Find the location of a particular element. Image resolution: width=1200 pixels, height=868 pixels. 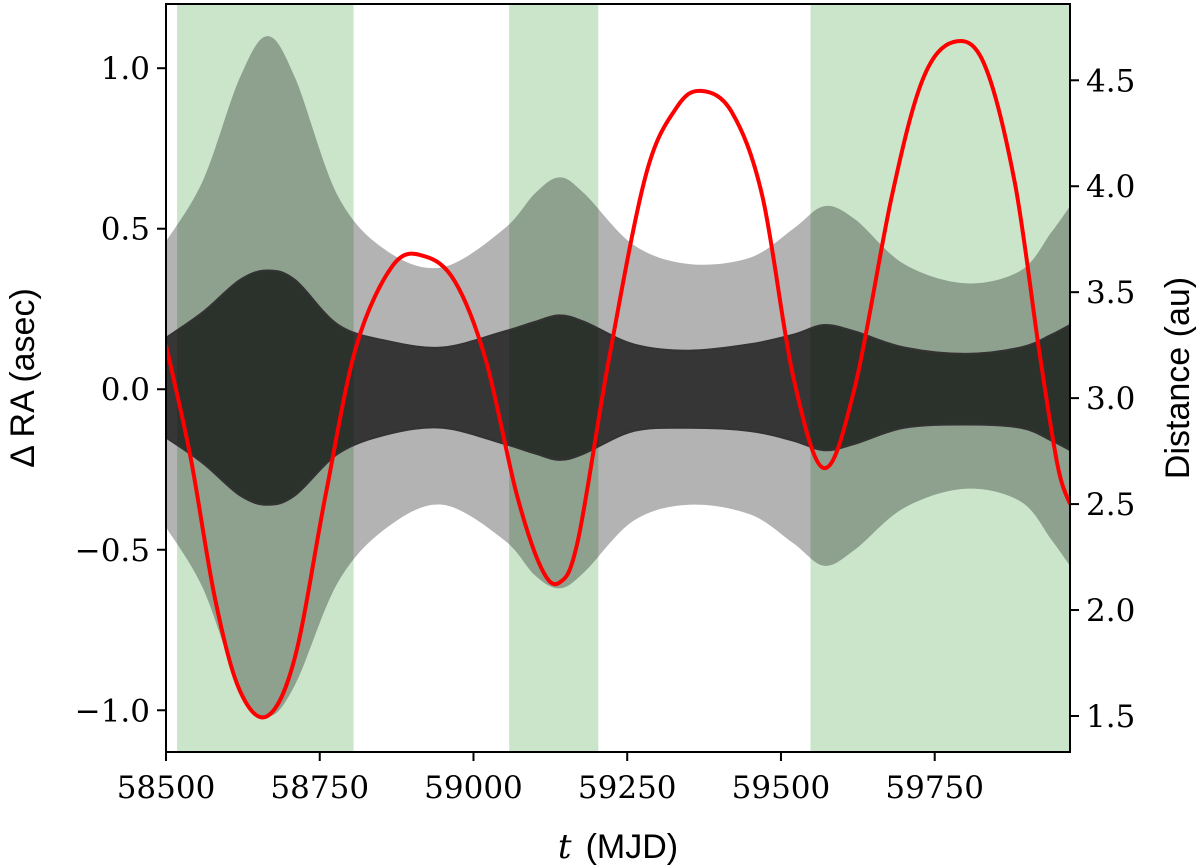

y2-tick-label: 4.0 is located at coordinates (1110, 187).